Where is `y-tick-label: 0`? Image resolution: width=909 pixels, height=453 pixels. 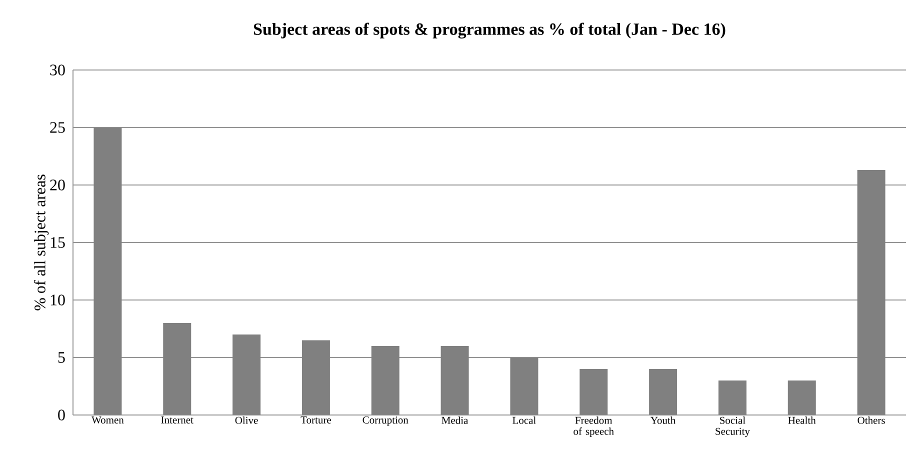 y-tick-label: 0 is located at coordinates (61, 415).